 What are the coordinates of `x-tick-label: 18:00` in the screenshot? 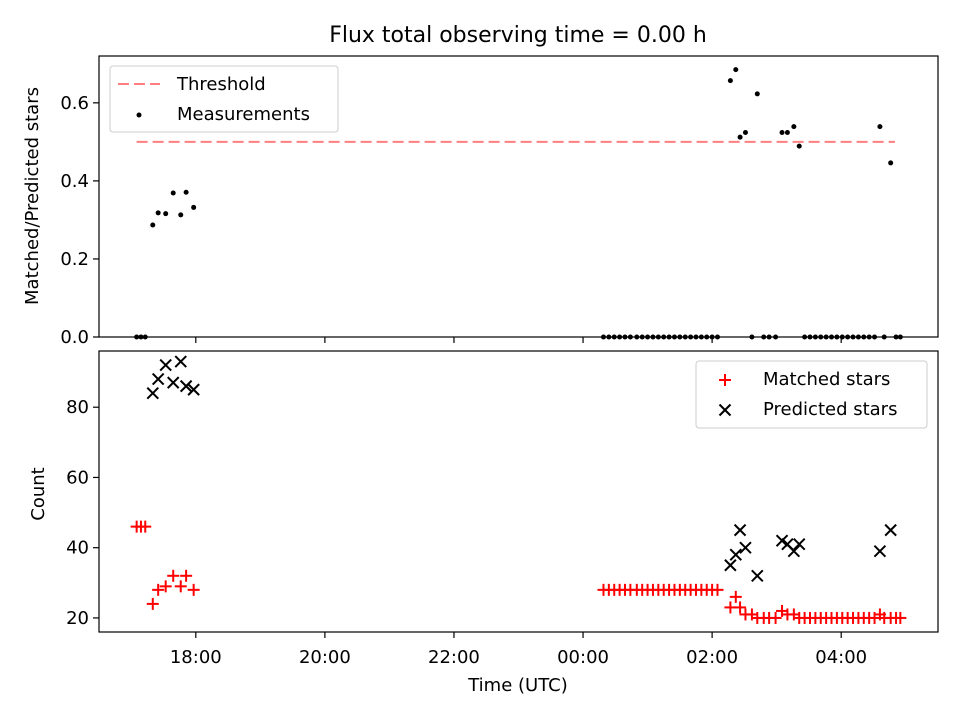 It's located at (196, 657).